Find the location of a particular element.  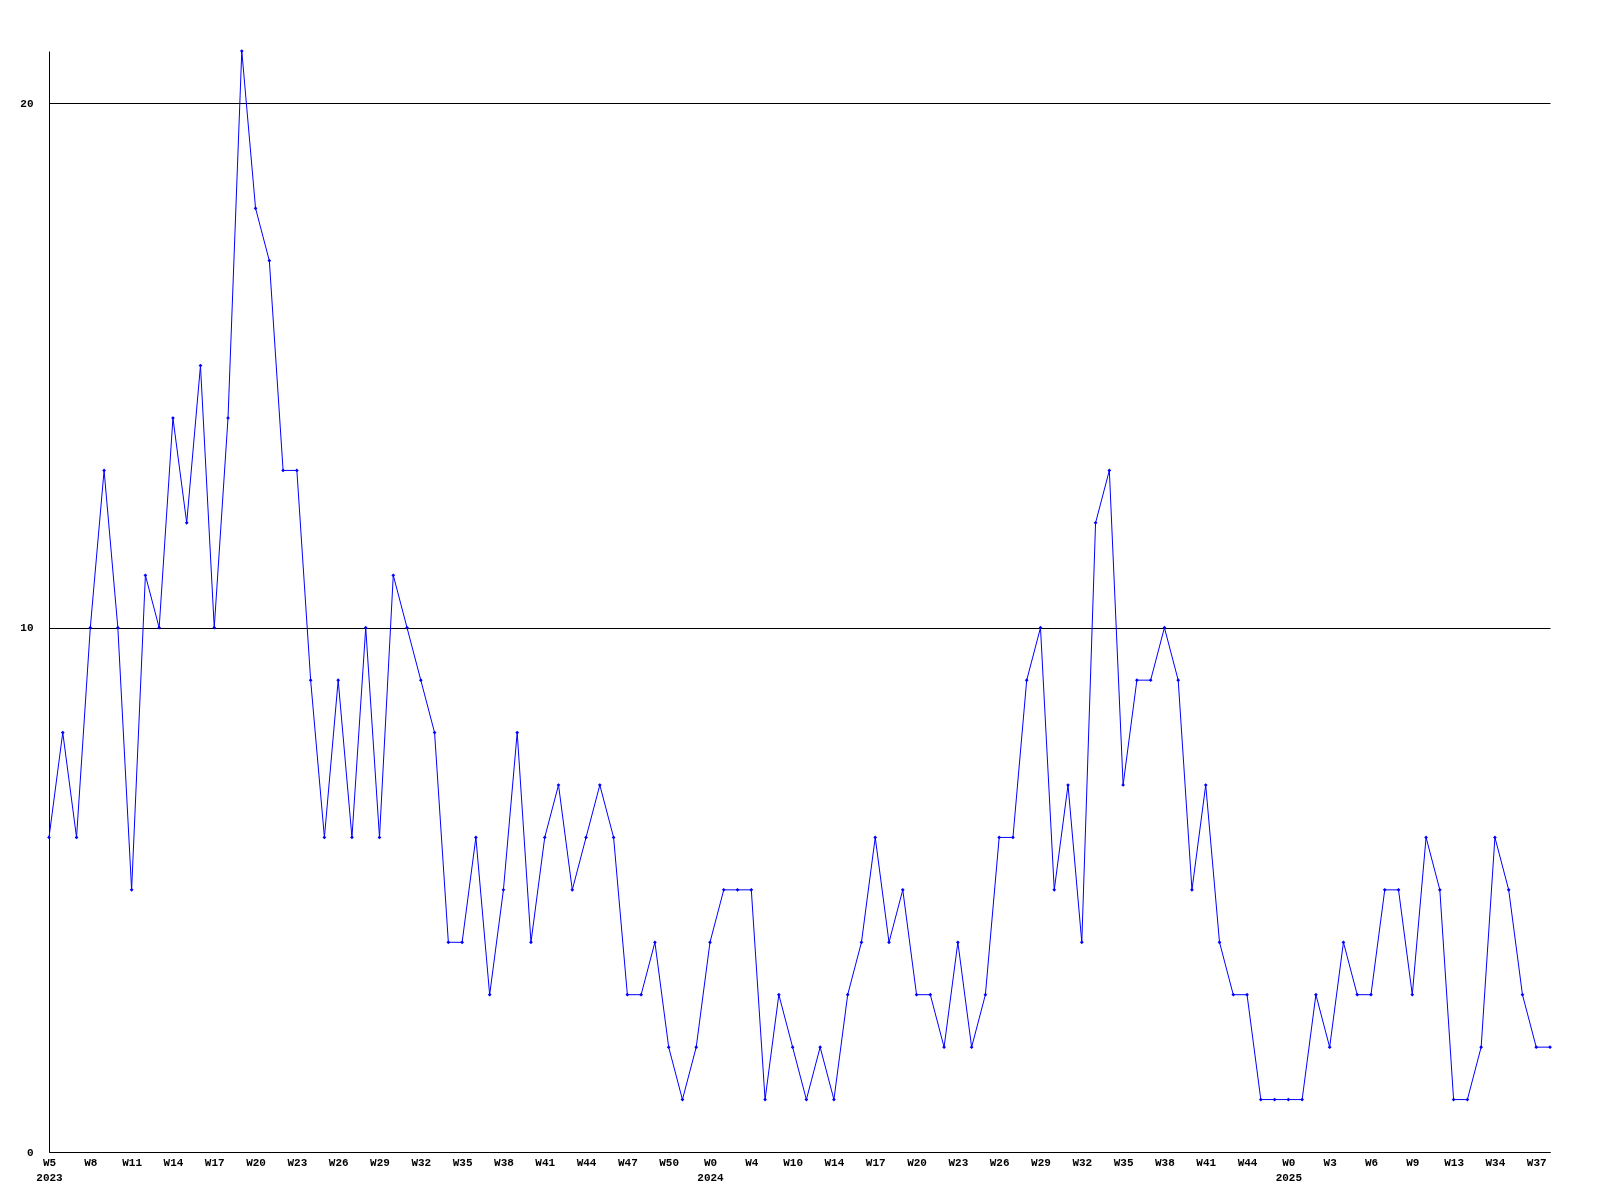

y-tick-label: 20 is located at coordinates (27, 103).